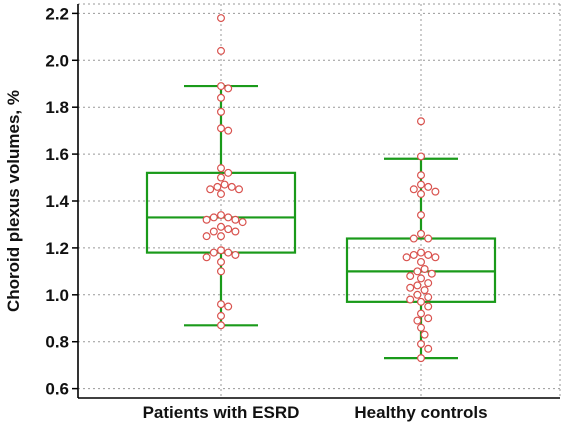  Describe the element at coordinates (57, 154) in the screenshot. I see `y-tick-label: 1.6` at that location.